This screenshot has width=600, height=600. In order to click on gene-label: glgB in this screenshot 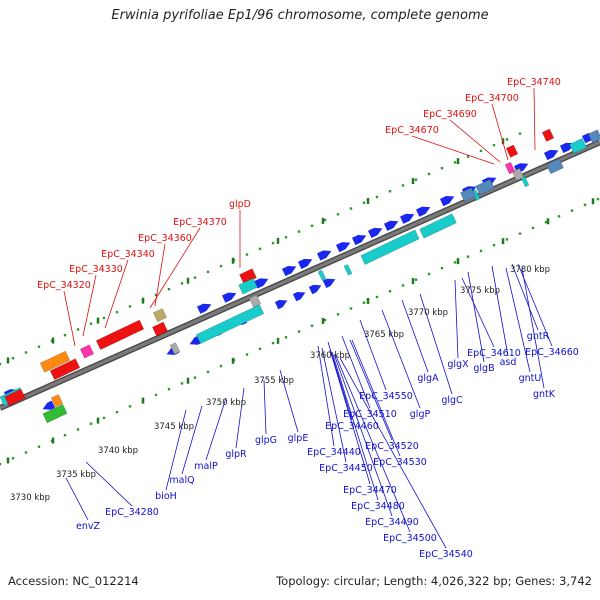, I will do `click(483, 368)`.